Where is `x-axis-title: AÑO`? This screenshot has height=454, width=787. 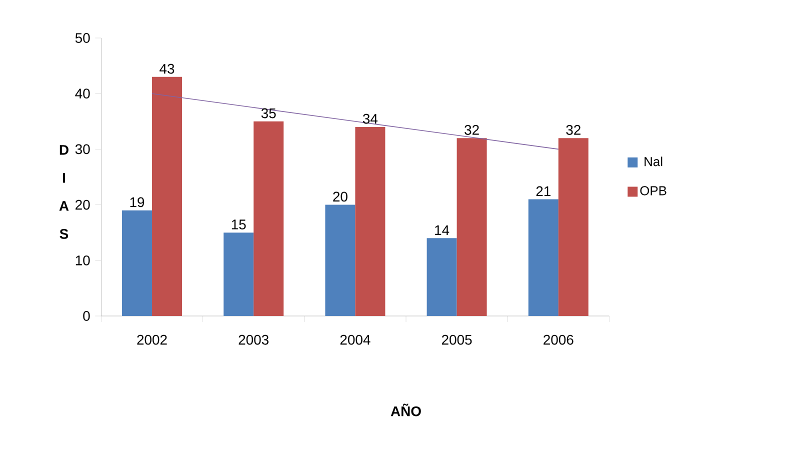 x-axis-title: AÑO is located at coordinates (405, 410).